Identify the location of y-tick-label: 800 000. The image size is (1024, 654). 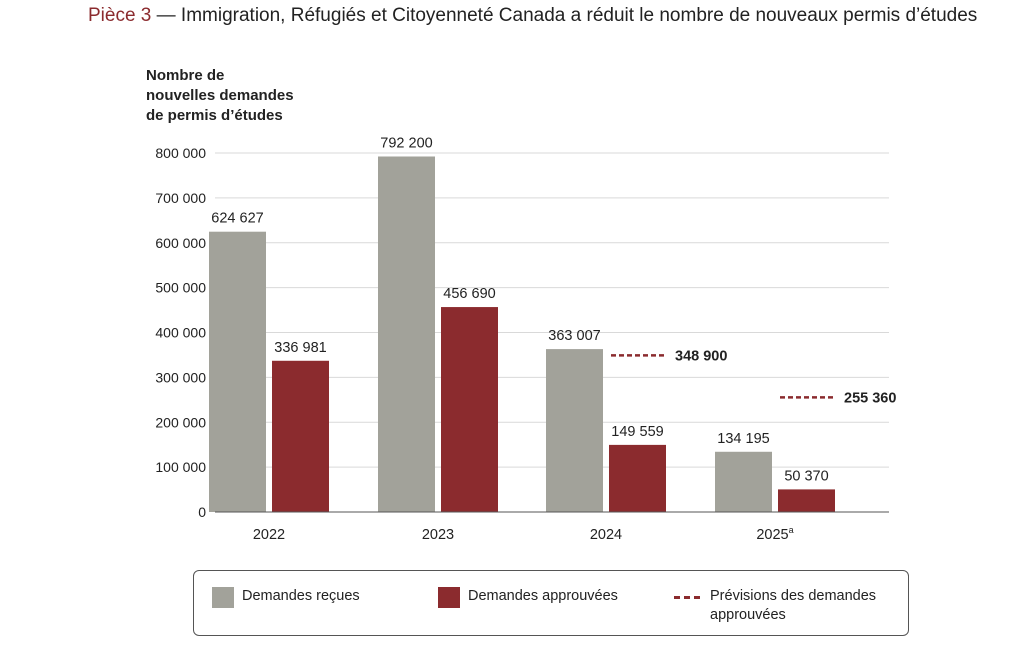
(180, 153).